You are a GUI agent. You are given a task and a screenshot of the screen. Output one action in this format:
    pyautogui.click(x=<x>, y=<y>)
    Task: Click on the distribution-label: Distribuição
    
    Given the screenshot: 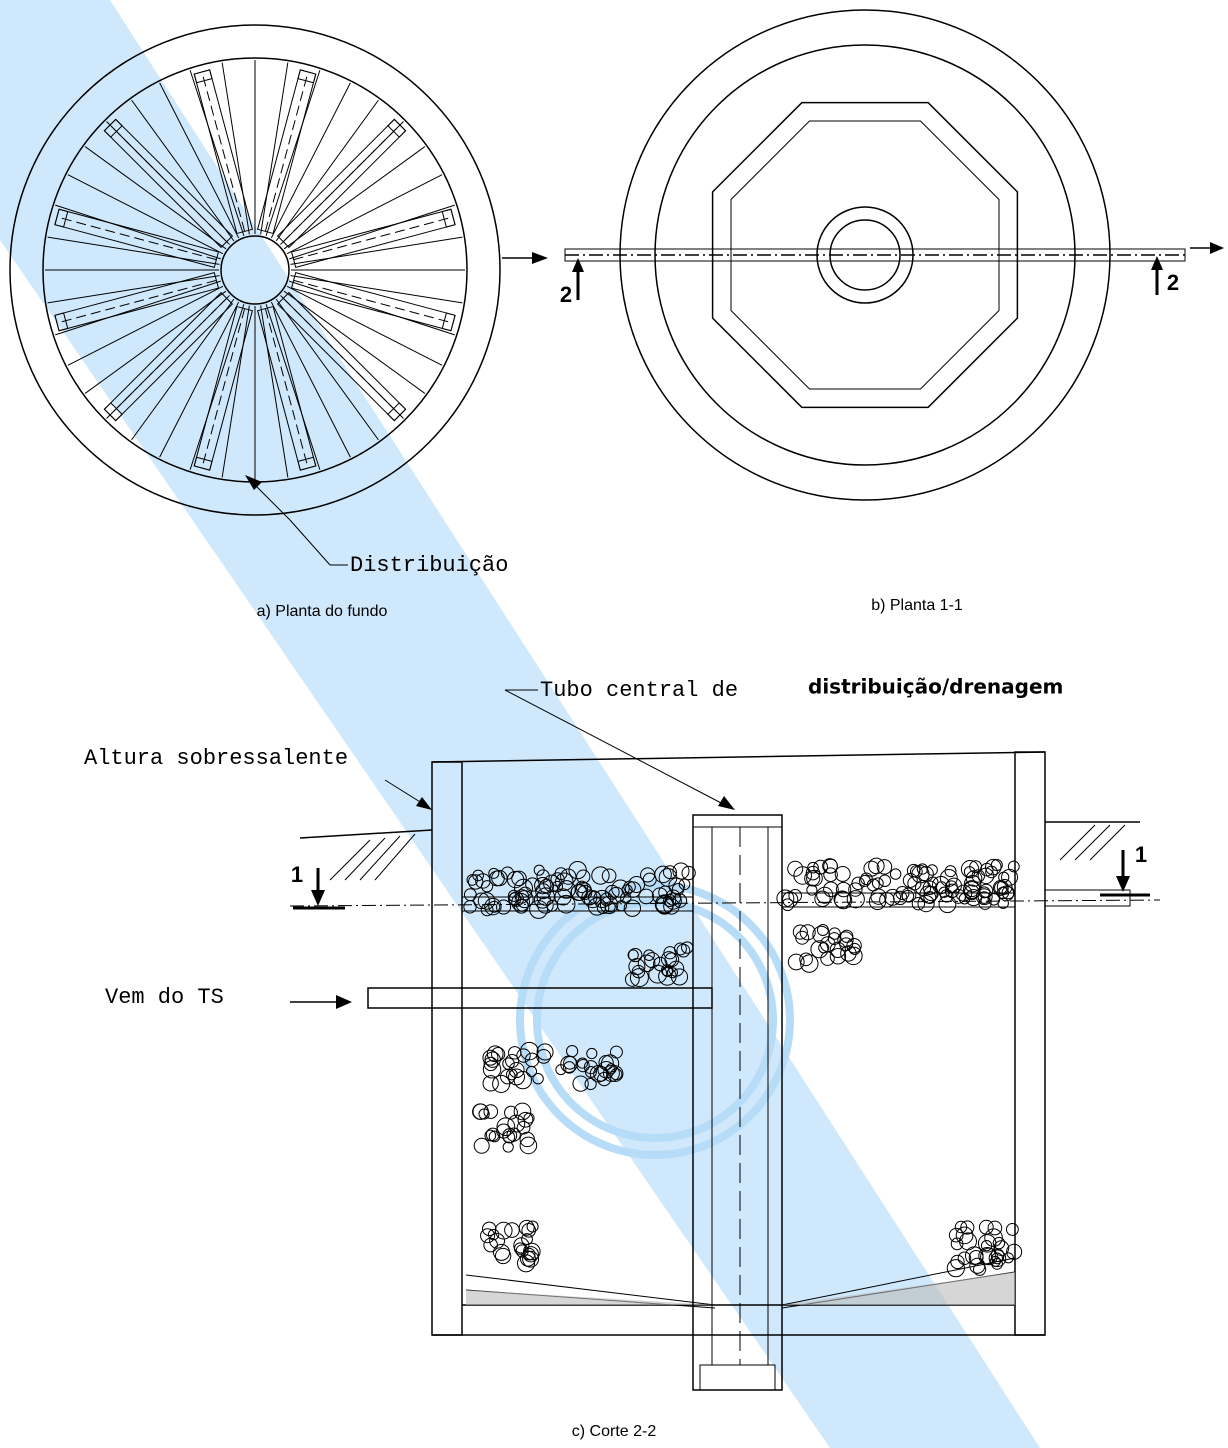 What is the action you would take?
    pyautogui.click(x=429, y=565)
    